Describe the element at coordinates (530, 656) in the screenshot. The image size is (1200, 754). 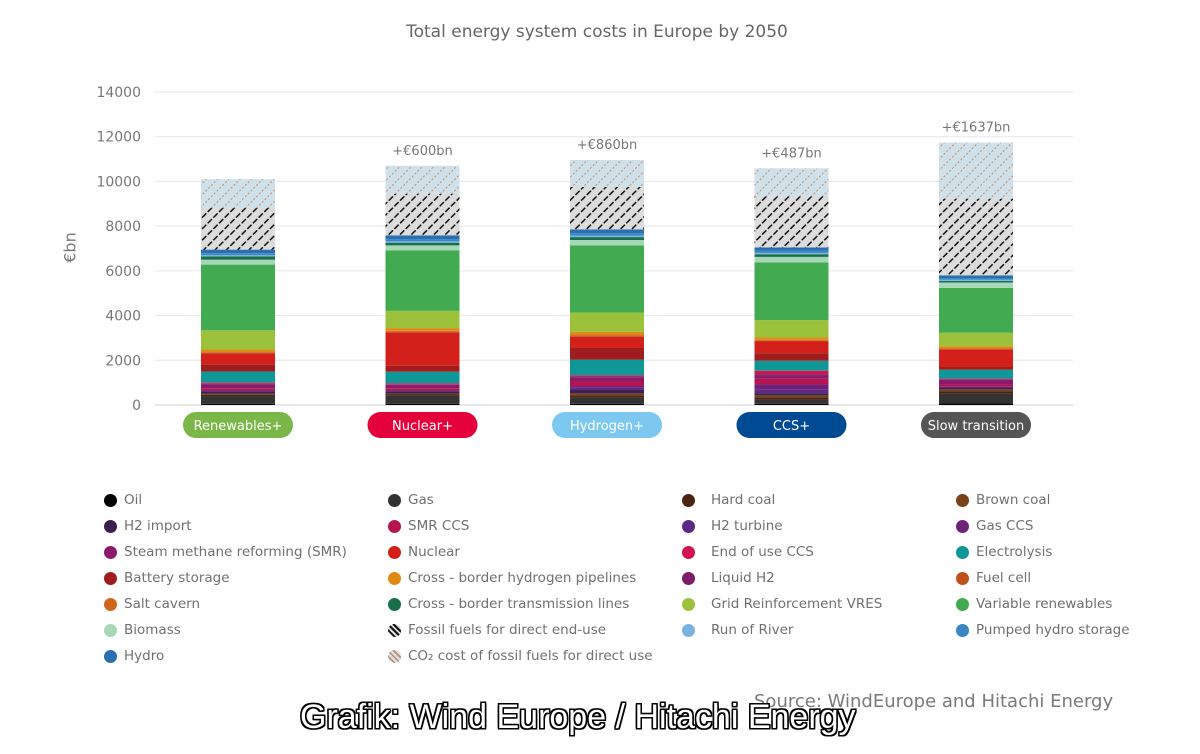
I see `legend-label: CO₂ cost of fossil fuels for direct use` at that location.